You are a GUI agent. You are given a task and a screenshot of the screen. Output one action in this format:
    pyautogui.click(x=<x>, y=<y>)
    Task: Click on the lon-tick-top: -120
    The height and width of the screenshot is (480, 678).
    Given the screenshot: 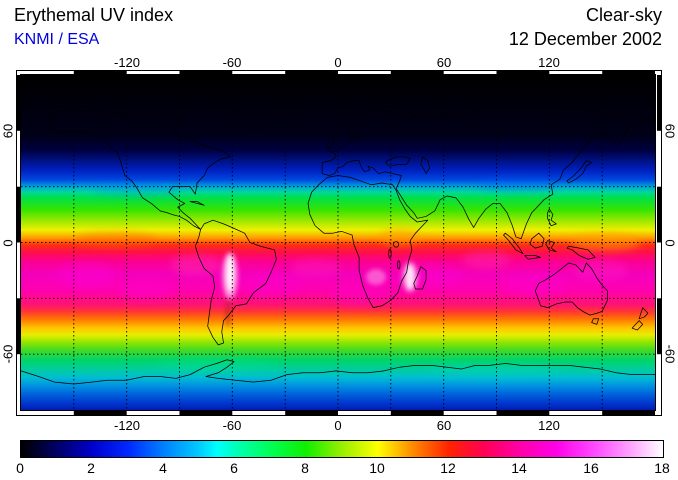 What is the action you would take?
    pyautogui.click(x=127, y=62)
    